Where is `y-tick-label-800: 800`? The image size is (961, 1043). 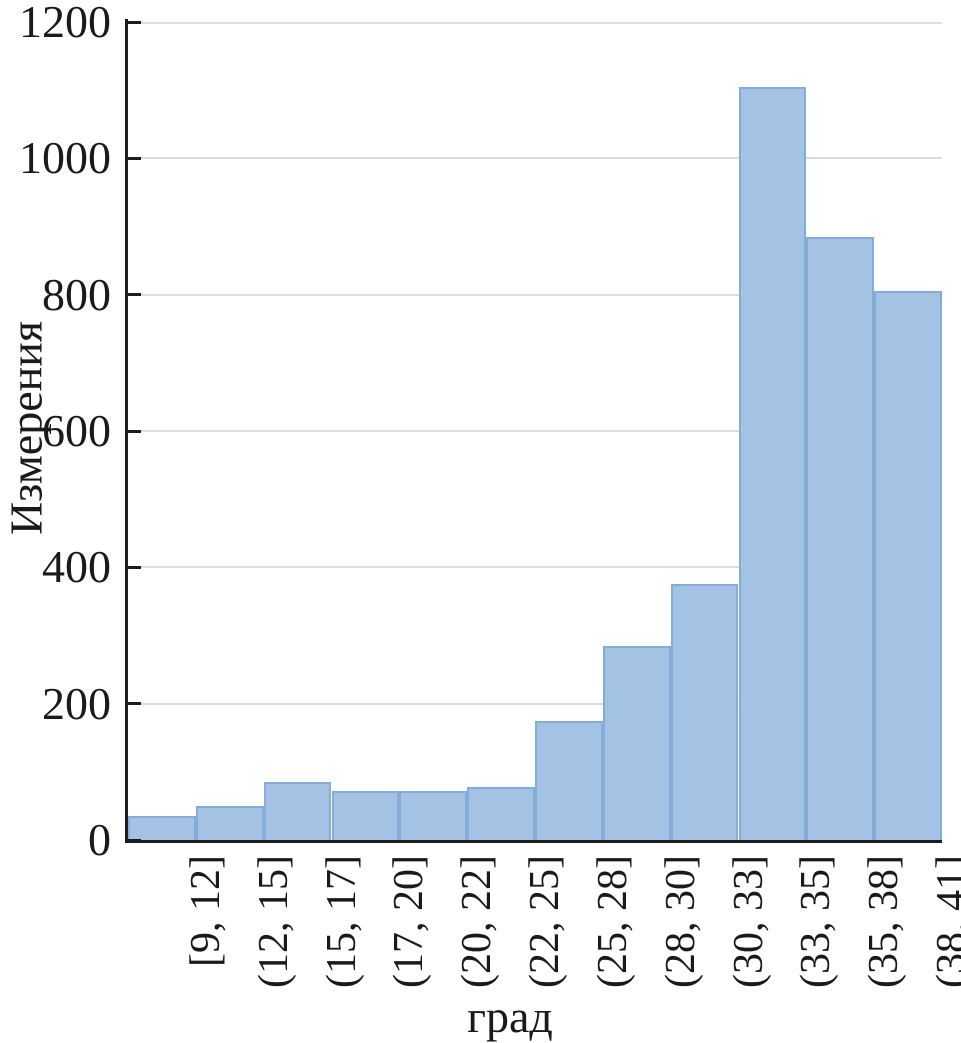
y-tick-label-800: 800 is located at coordinates (76, 294).